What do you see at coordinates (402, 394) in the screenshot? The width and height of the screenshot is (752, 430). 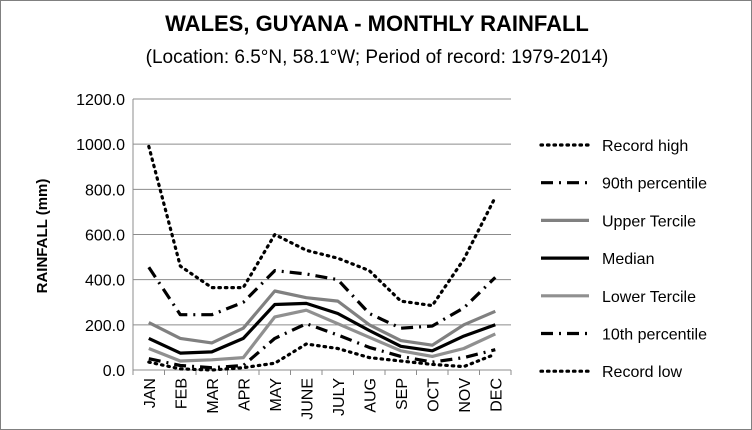 I see `x-tick-label: SEP` at bounding box center [402, 394].